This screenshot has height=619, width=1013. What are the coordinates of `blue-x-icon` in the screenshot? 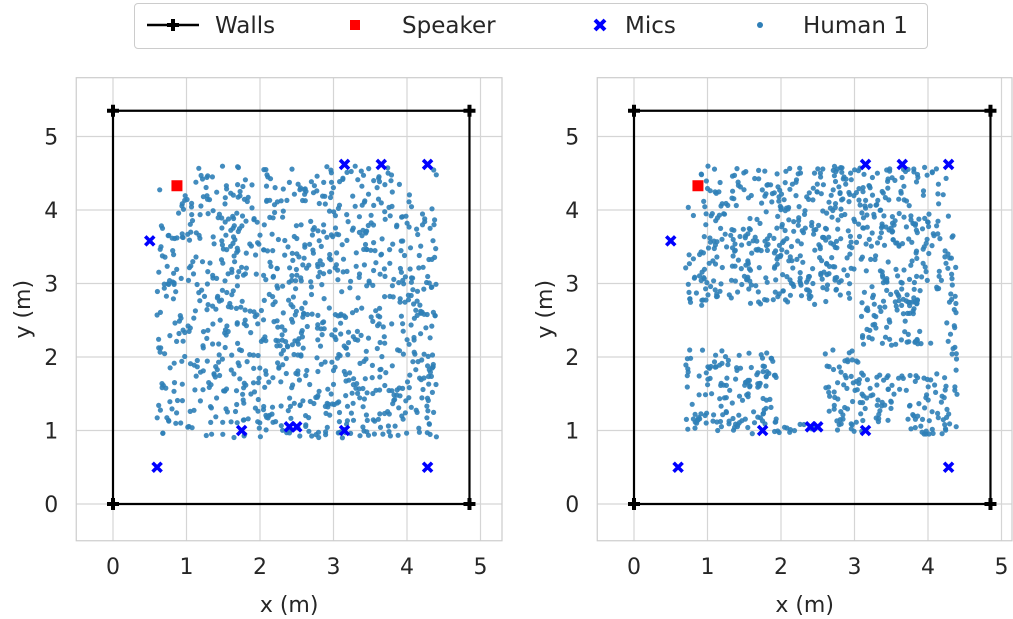 It's located at (600, 25).